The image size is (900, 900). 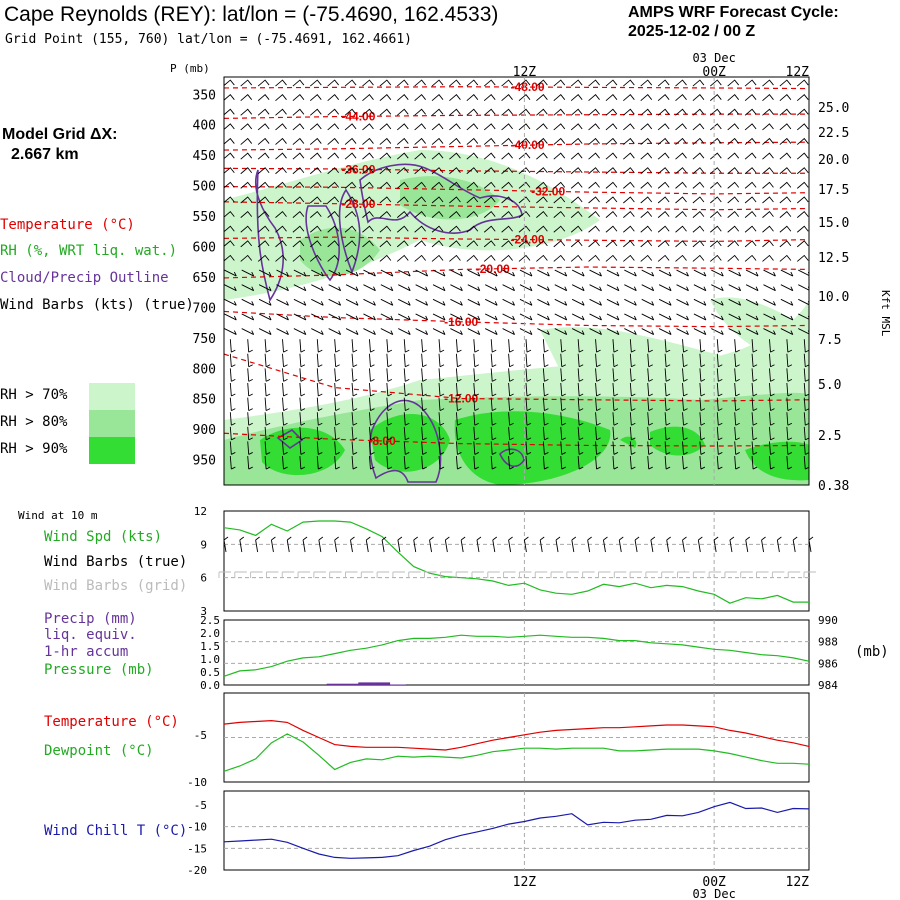 I want to click on bottom-date-label: 03 Dec, so click(x=713, y=893).